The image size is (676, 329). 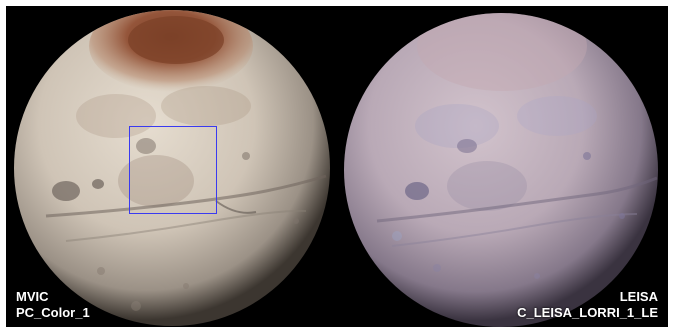 I want to click on mvic-instrument-label: MVIC, so click(x=32, y=296).